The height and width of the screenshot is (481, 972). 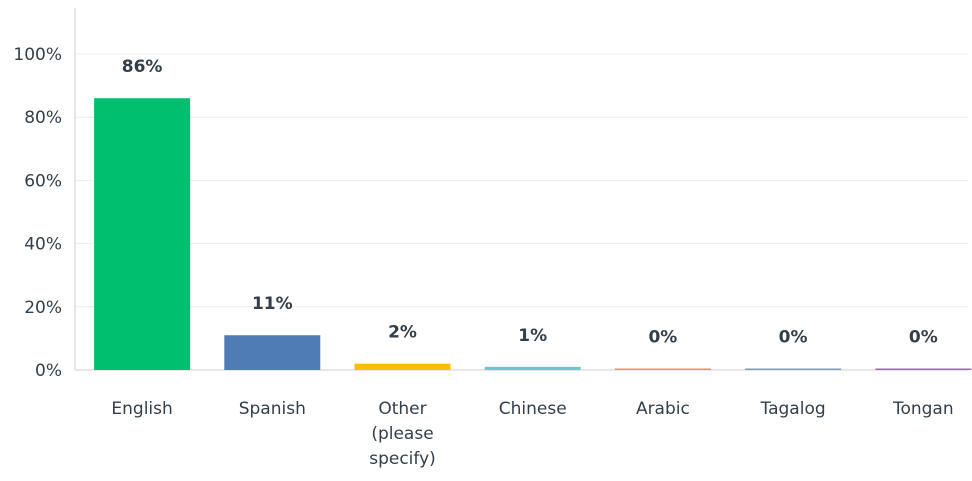 What do you see at coordinates (923, 409) in the screenshot?
I see `category-label: Tongan` at bounding box center [923, 409].